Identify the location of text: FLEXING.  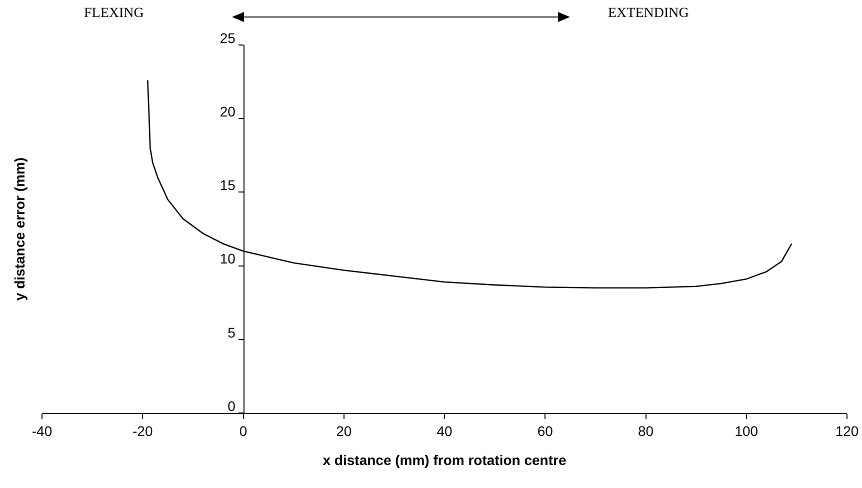
(114, 13).